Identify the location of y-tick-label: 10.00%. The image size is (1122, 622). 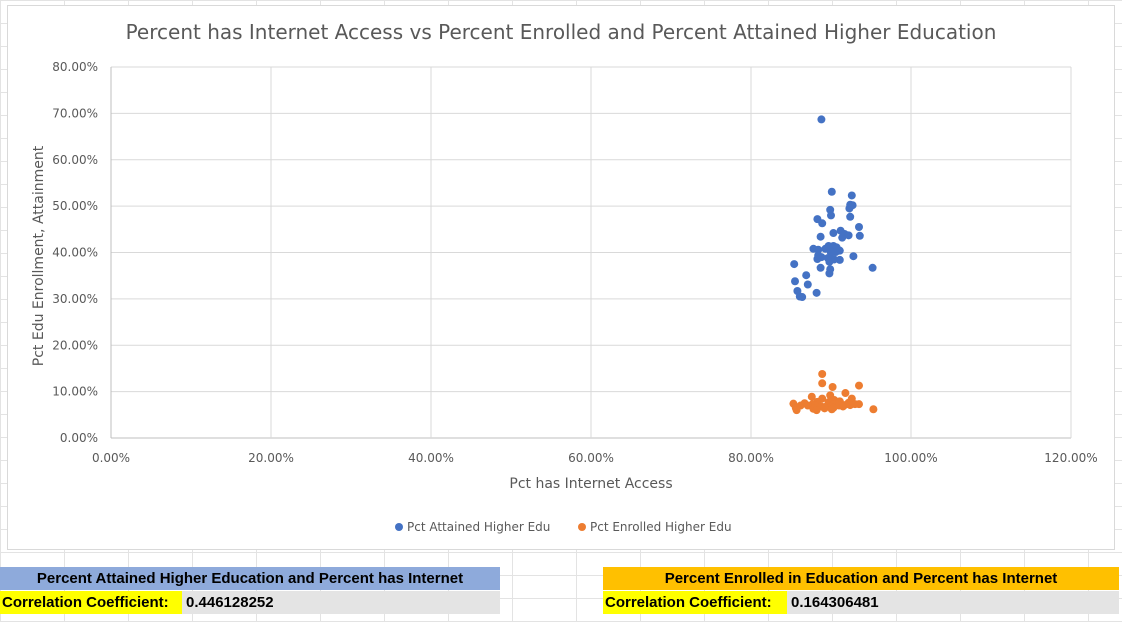
(75, 392).